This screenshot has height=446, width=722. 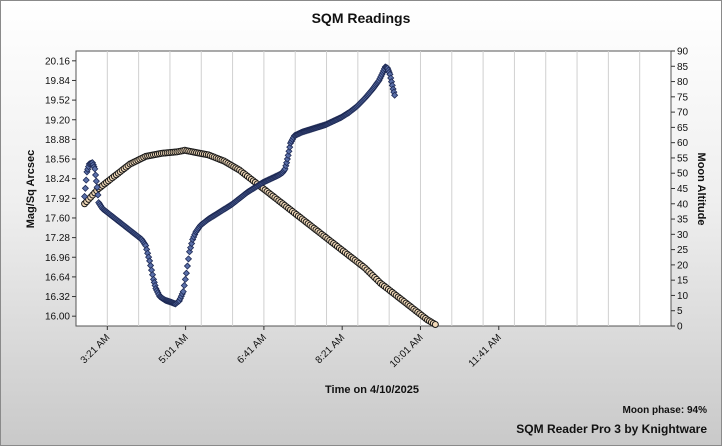 What do you see at coordinates (683, 113) in the screenshot?
I see `y2-tick-label: 70` at bounding box center [683, 113].